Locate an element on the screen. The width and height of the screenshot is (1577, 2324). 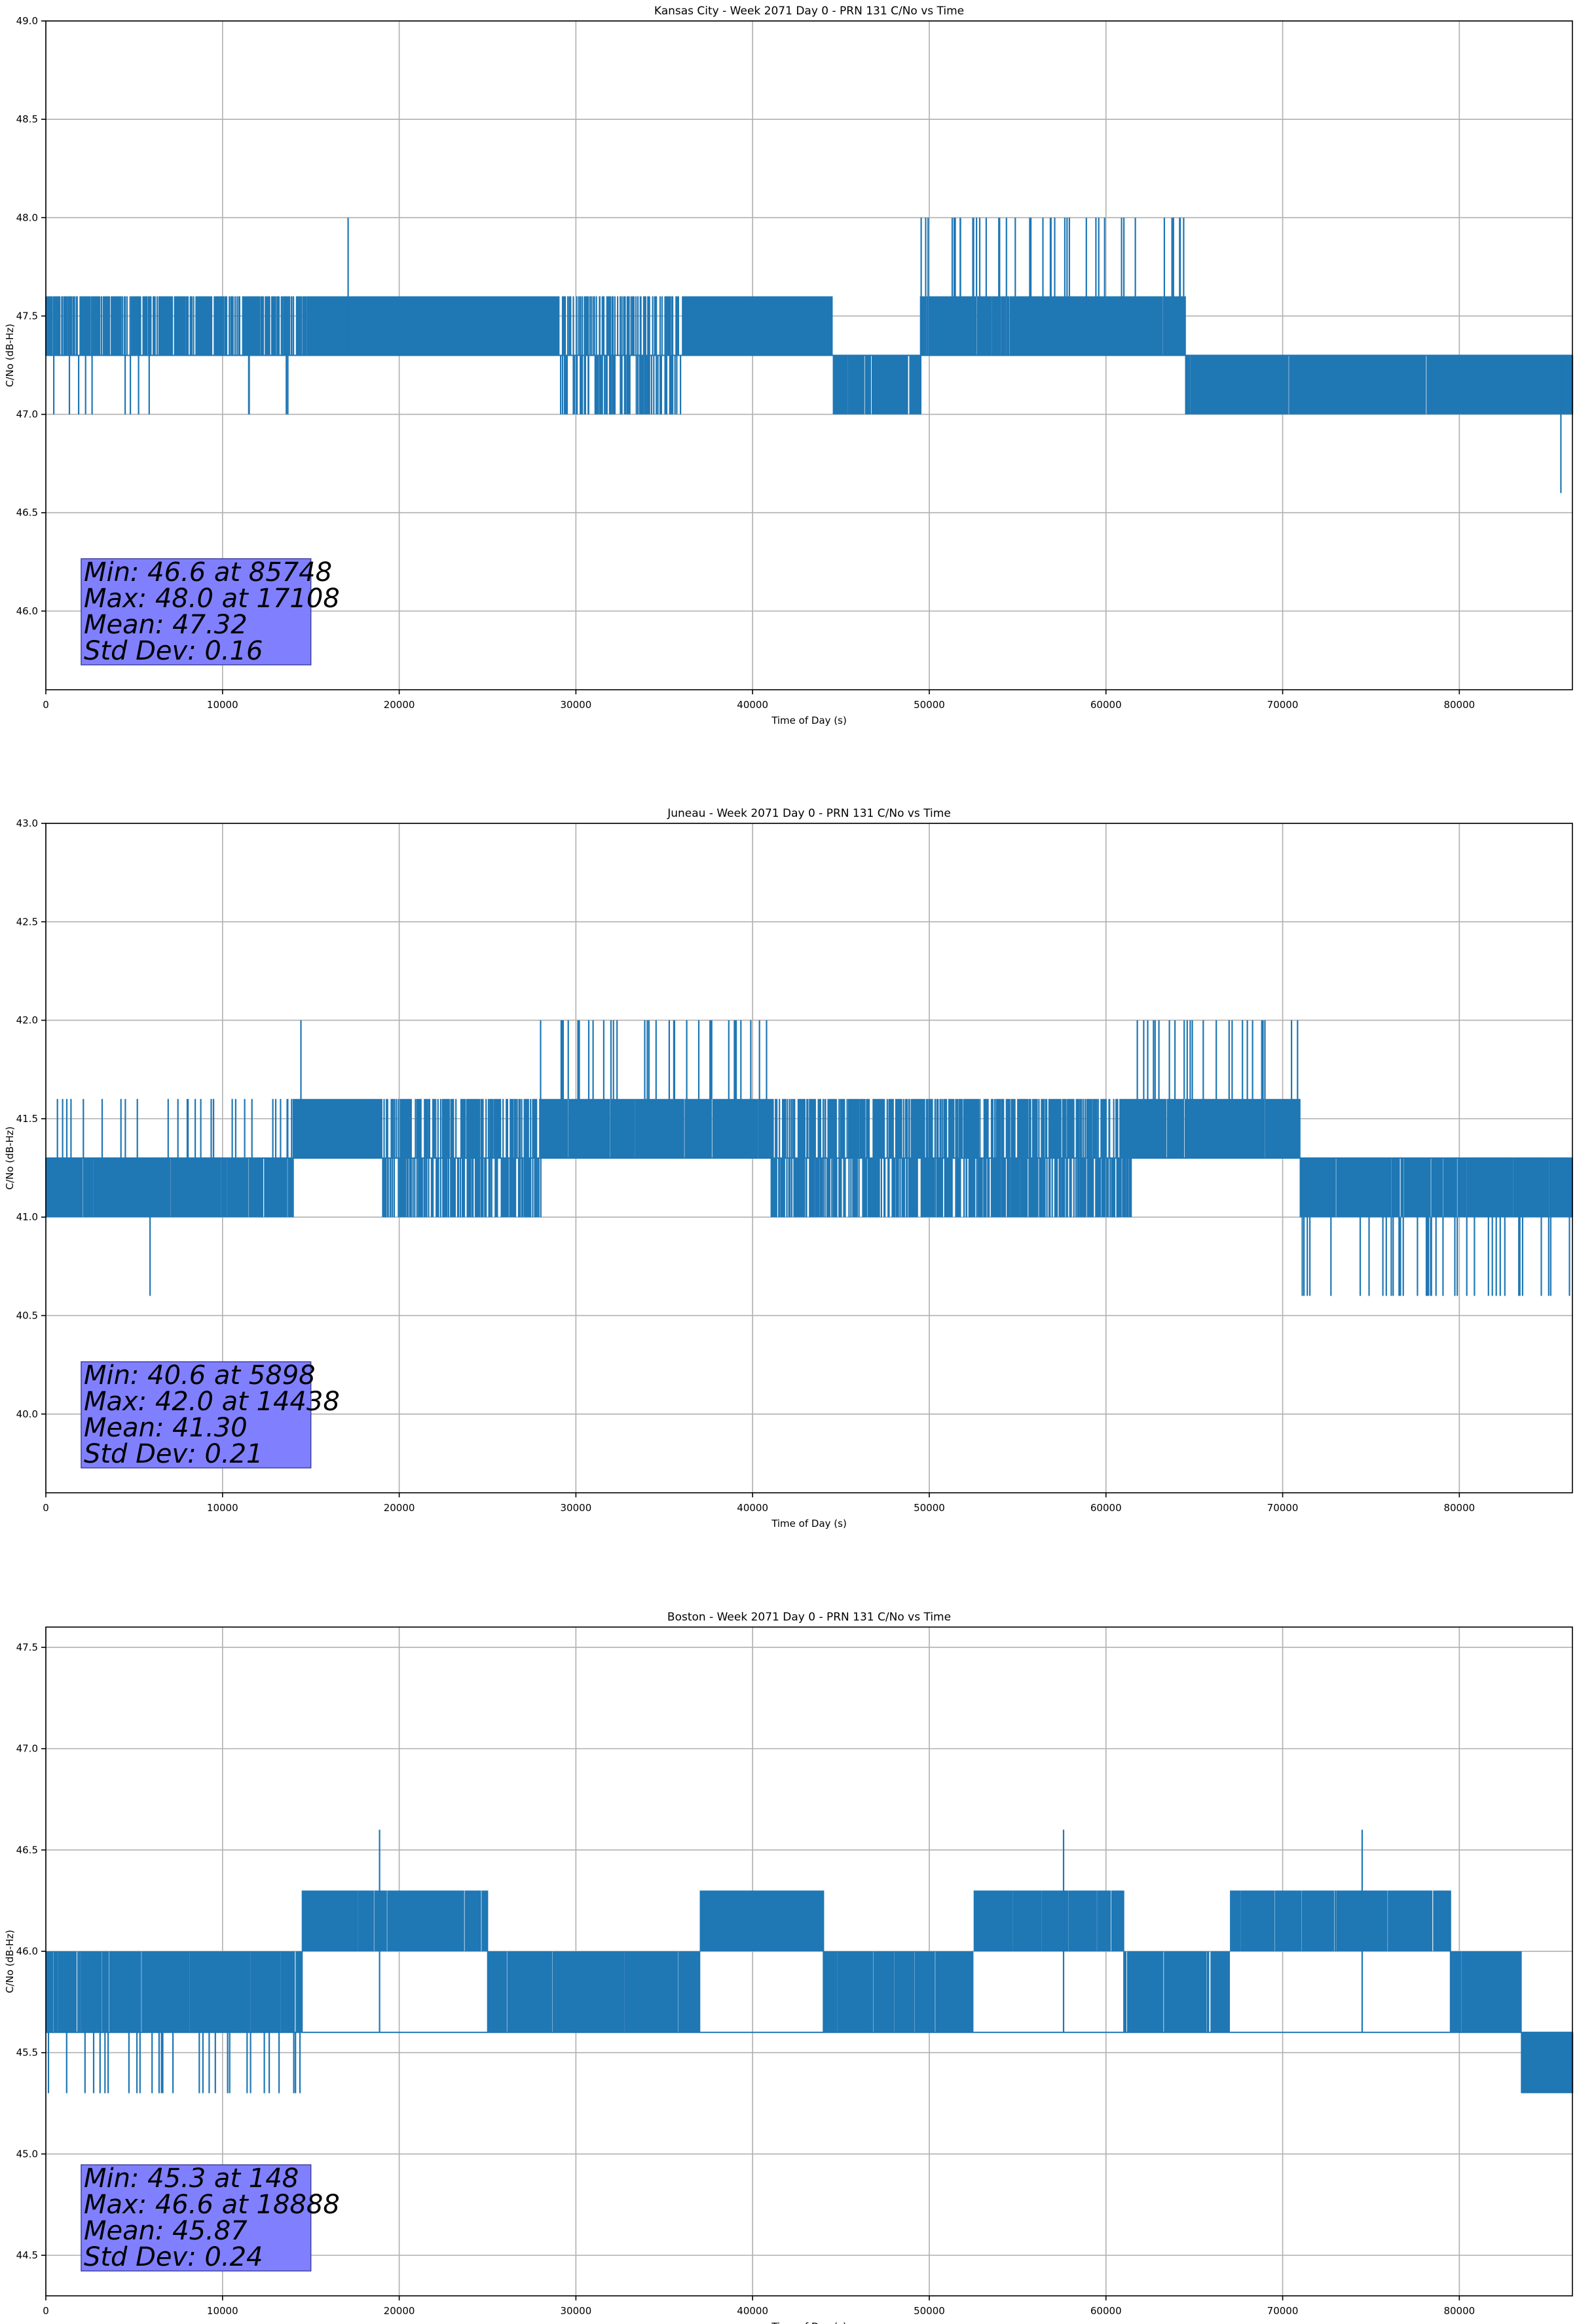
stats-mean: Mean: 45.87 is located at coordinates (166, 2231).